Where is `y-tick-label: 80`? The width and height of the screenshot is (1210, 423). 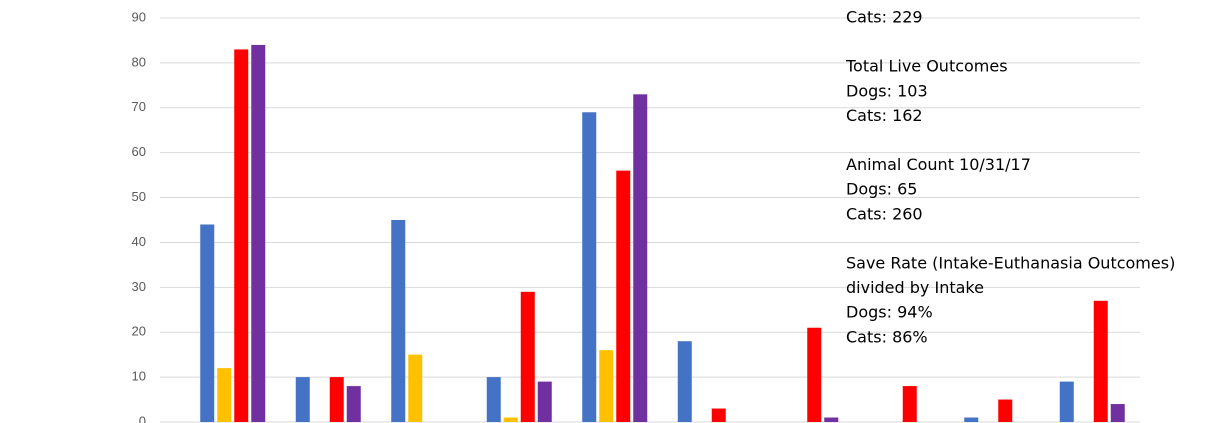
y-tick-label: 80 is located at coordinates (139, 61).